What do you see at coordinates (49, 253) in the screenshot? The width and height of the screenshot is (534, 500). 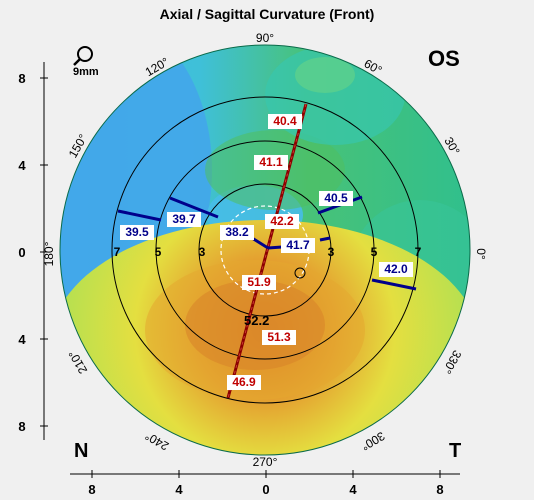 I see `axis-degree-label: 180°` at bounding box center [49, 253].